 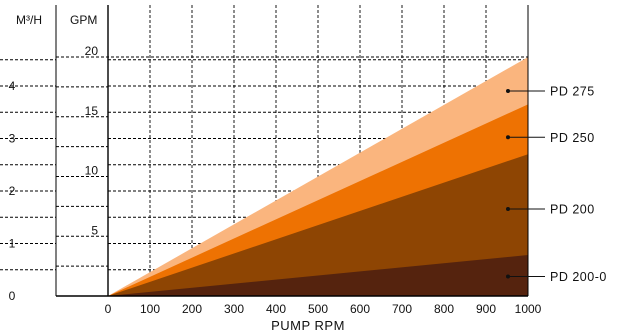 What do you see at coordinates (192, 309) in the screenshot?
I see `x-tick-label: 200` at bounding box center [192, 309].